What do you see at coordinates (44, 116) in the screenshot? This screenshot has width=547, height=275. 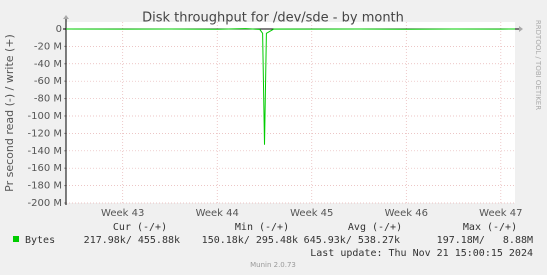 I see `y-tick-label: -100 M` at bounding box center [44, 116].